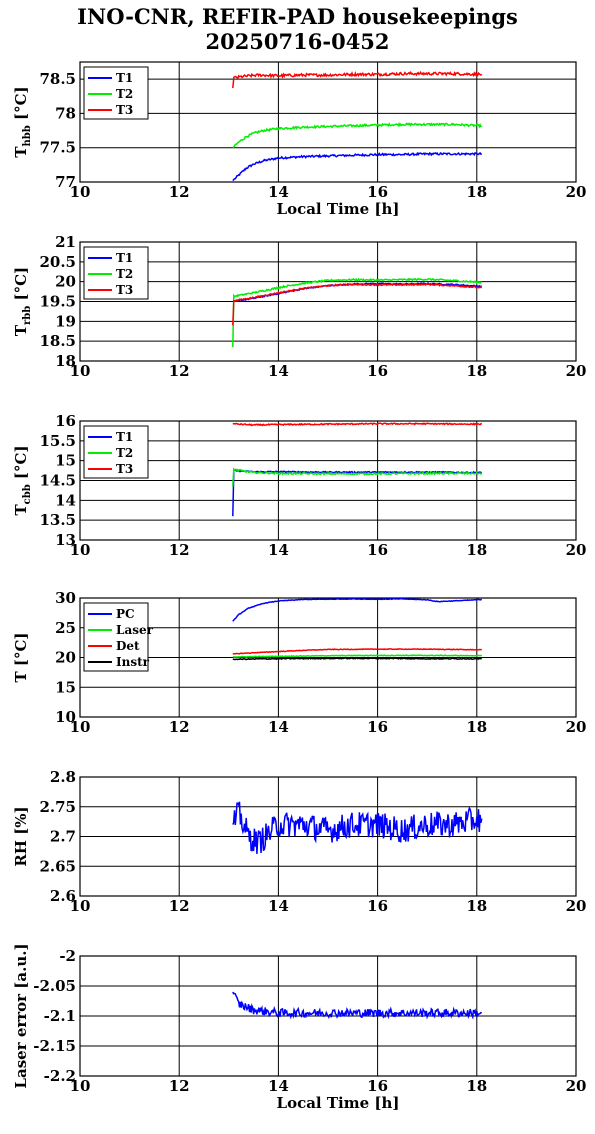  What do you see at coordinates (65, 113) in the screenshot?
I see `y-tick-label: 78` at bounding box center [65, 113].